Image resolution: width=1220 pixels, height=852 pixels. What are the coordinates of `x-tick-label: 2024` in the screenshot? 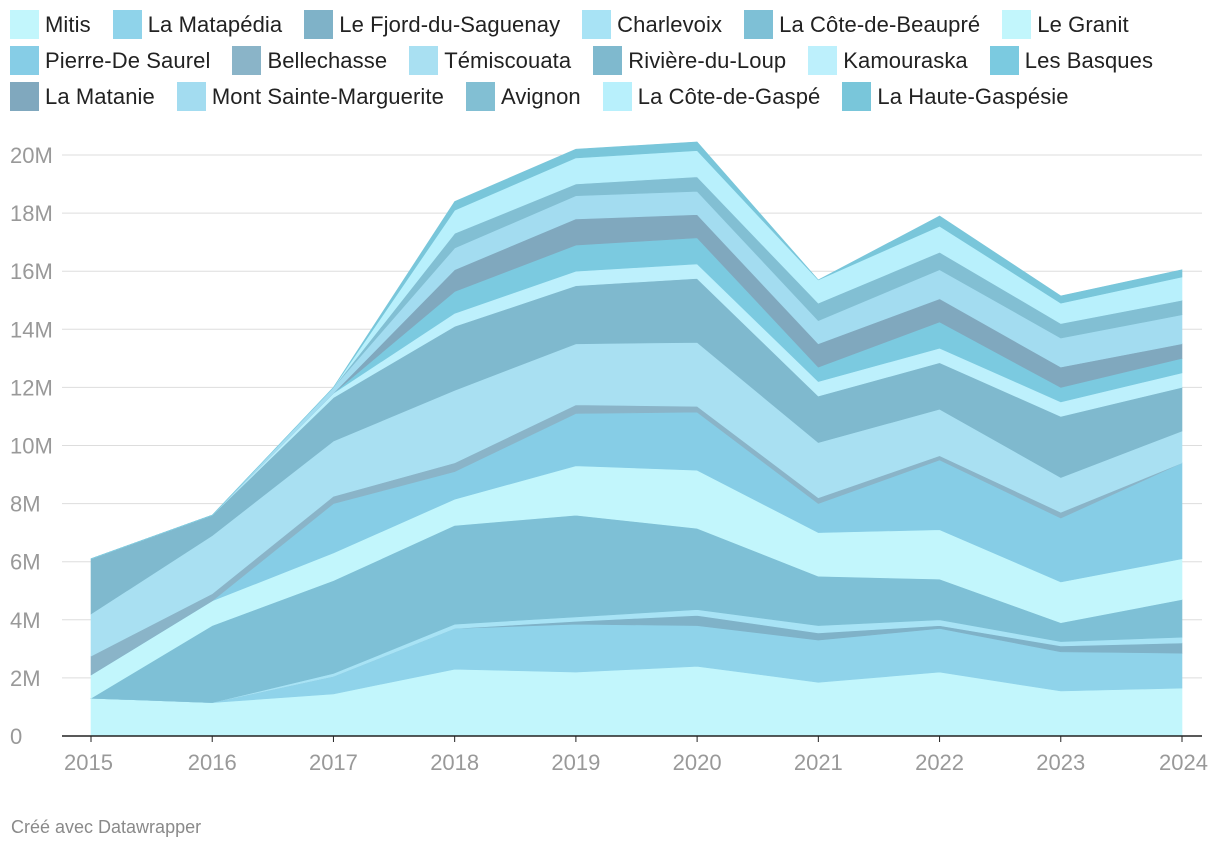 It's located at (1183, 762).